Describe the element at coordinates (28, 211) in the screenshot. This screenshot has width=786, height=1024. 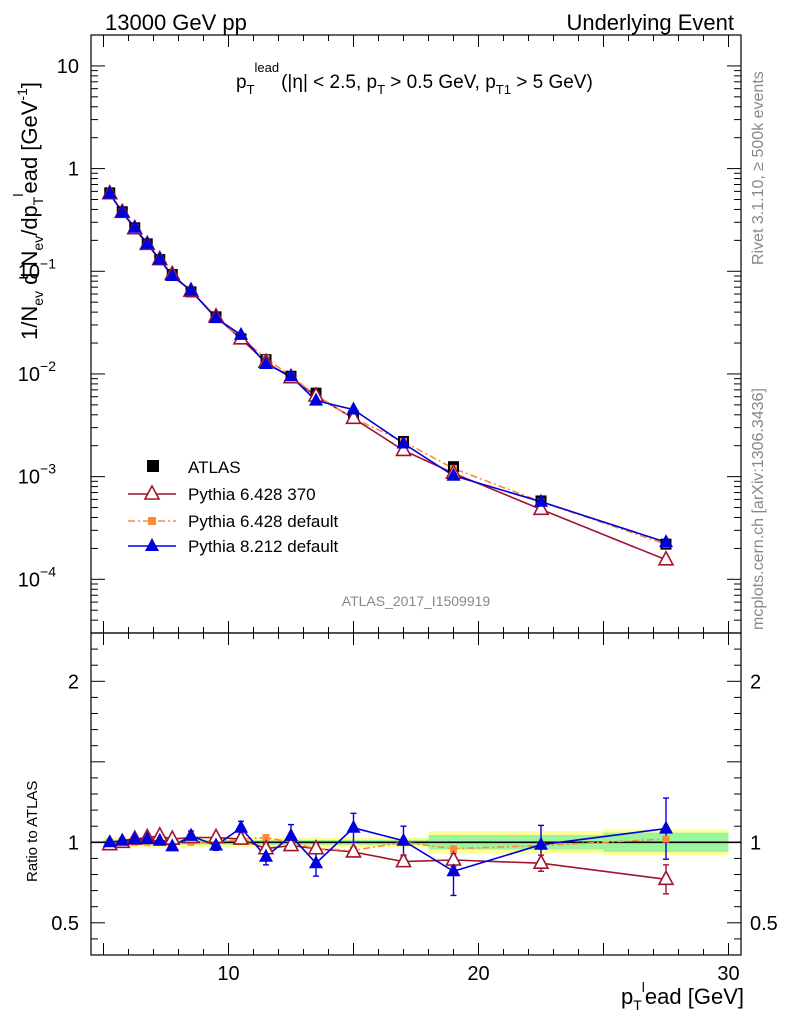
I see `y-axis-label-main: 1/Nev d Nev/dpTlead [GeV-1]` at that location.